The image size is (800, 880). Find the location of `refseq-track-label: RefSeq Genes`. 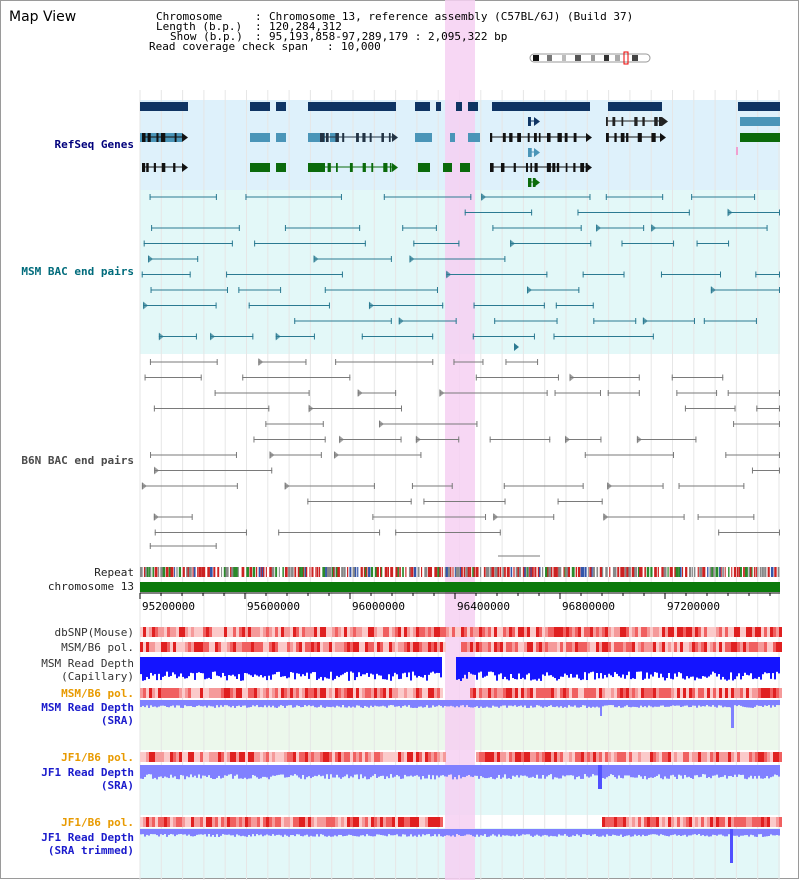

refseq-track-label: RefSeq Genes is located at coordinates (94, 144).